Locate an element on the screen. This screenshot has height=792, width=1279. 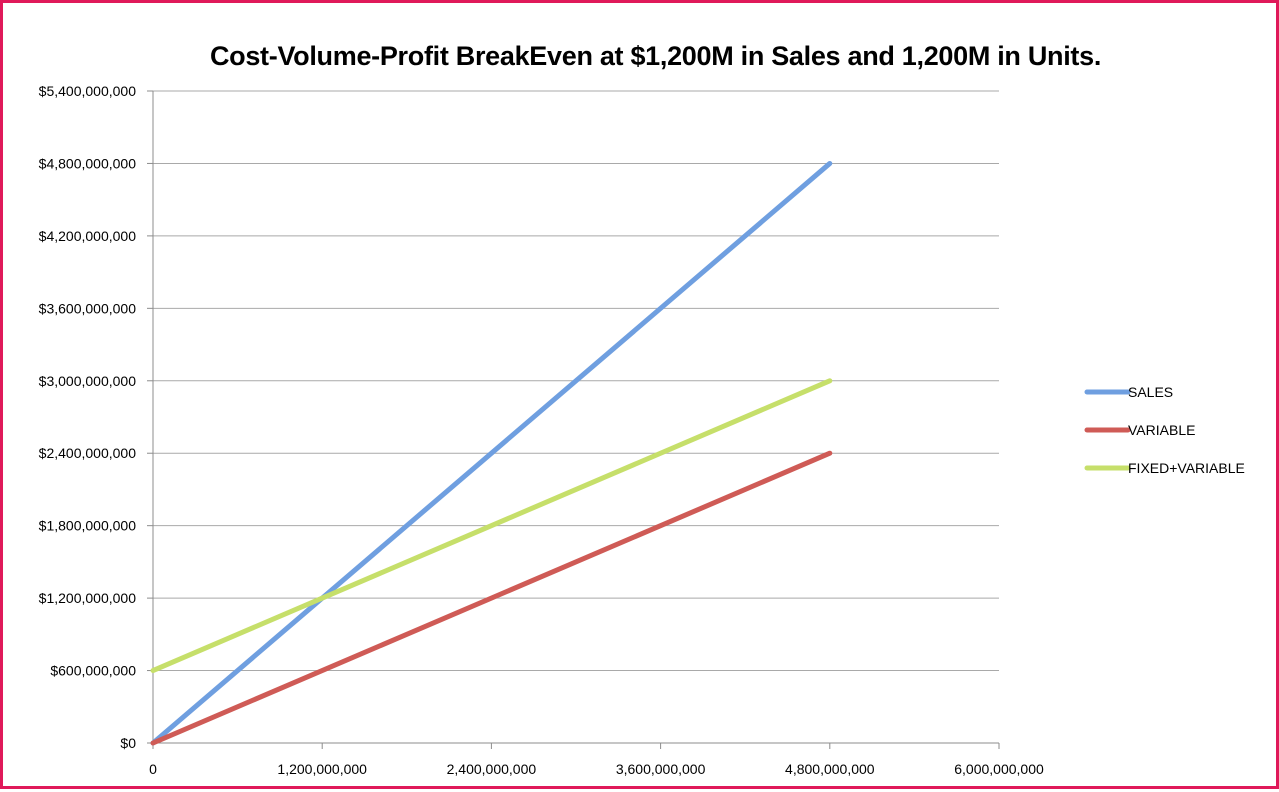
y-tick-label: $3,000,000,000 is located at coordinates (88, 381).